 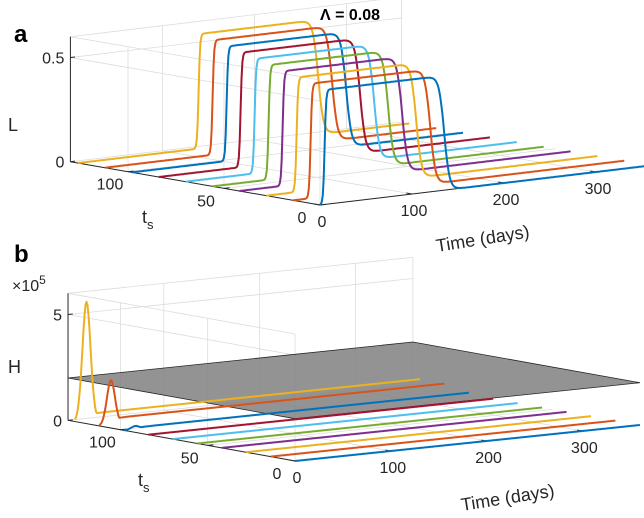 I want to click on panel-b-threshold-plane-layer, so click(x=353, y=380).